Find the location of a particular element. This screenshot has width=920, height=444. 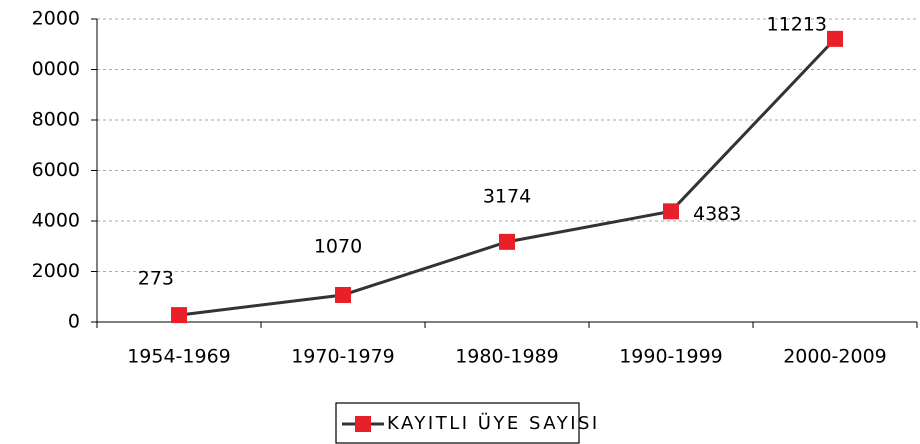

y-tick-label: 0000 is located at coordinates (56, 69).